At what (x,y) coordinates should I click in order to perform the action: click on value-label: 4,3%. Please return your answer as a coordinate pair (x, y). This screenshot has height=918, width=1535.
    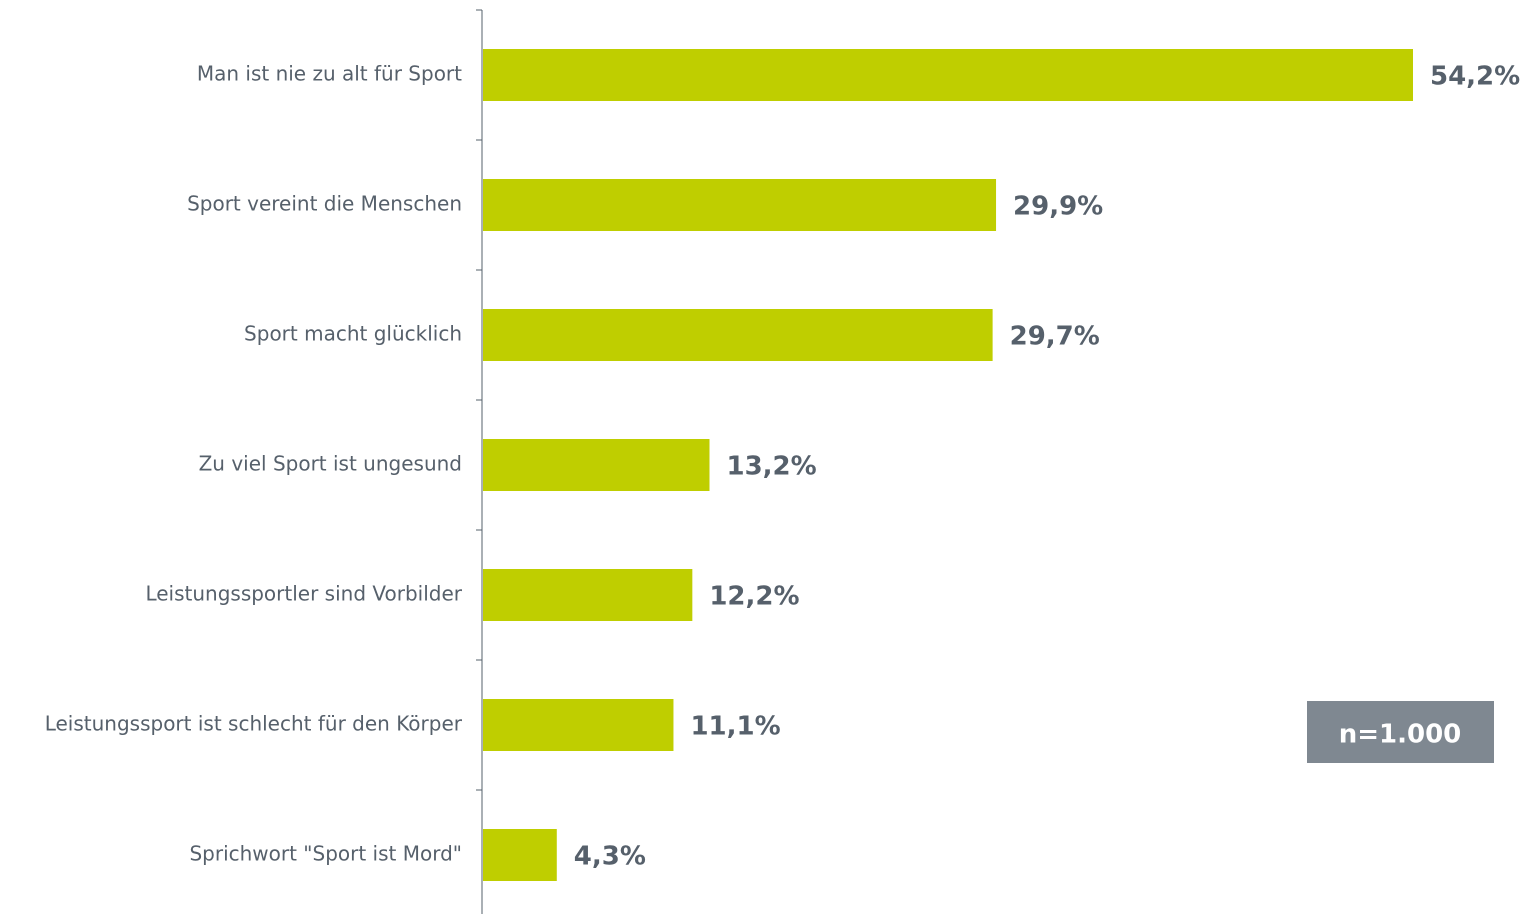
    Looking at the image, I should click on (610, 857).